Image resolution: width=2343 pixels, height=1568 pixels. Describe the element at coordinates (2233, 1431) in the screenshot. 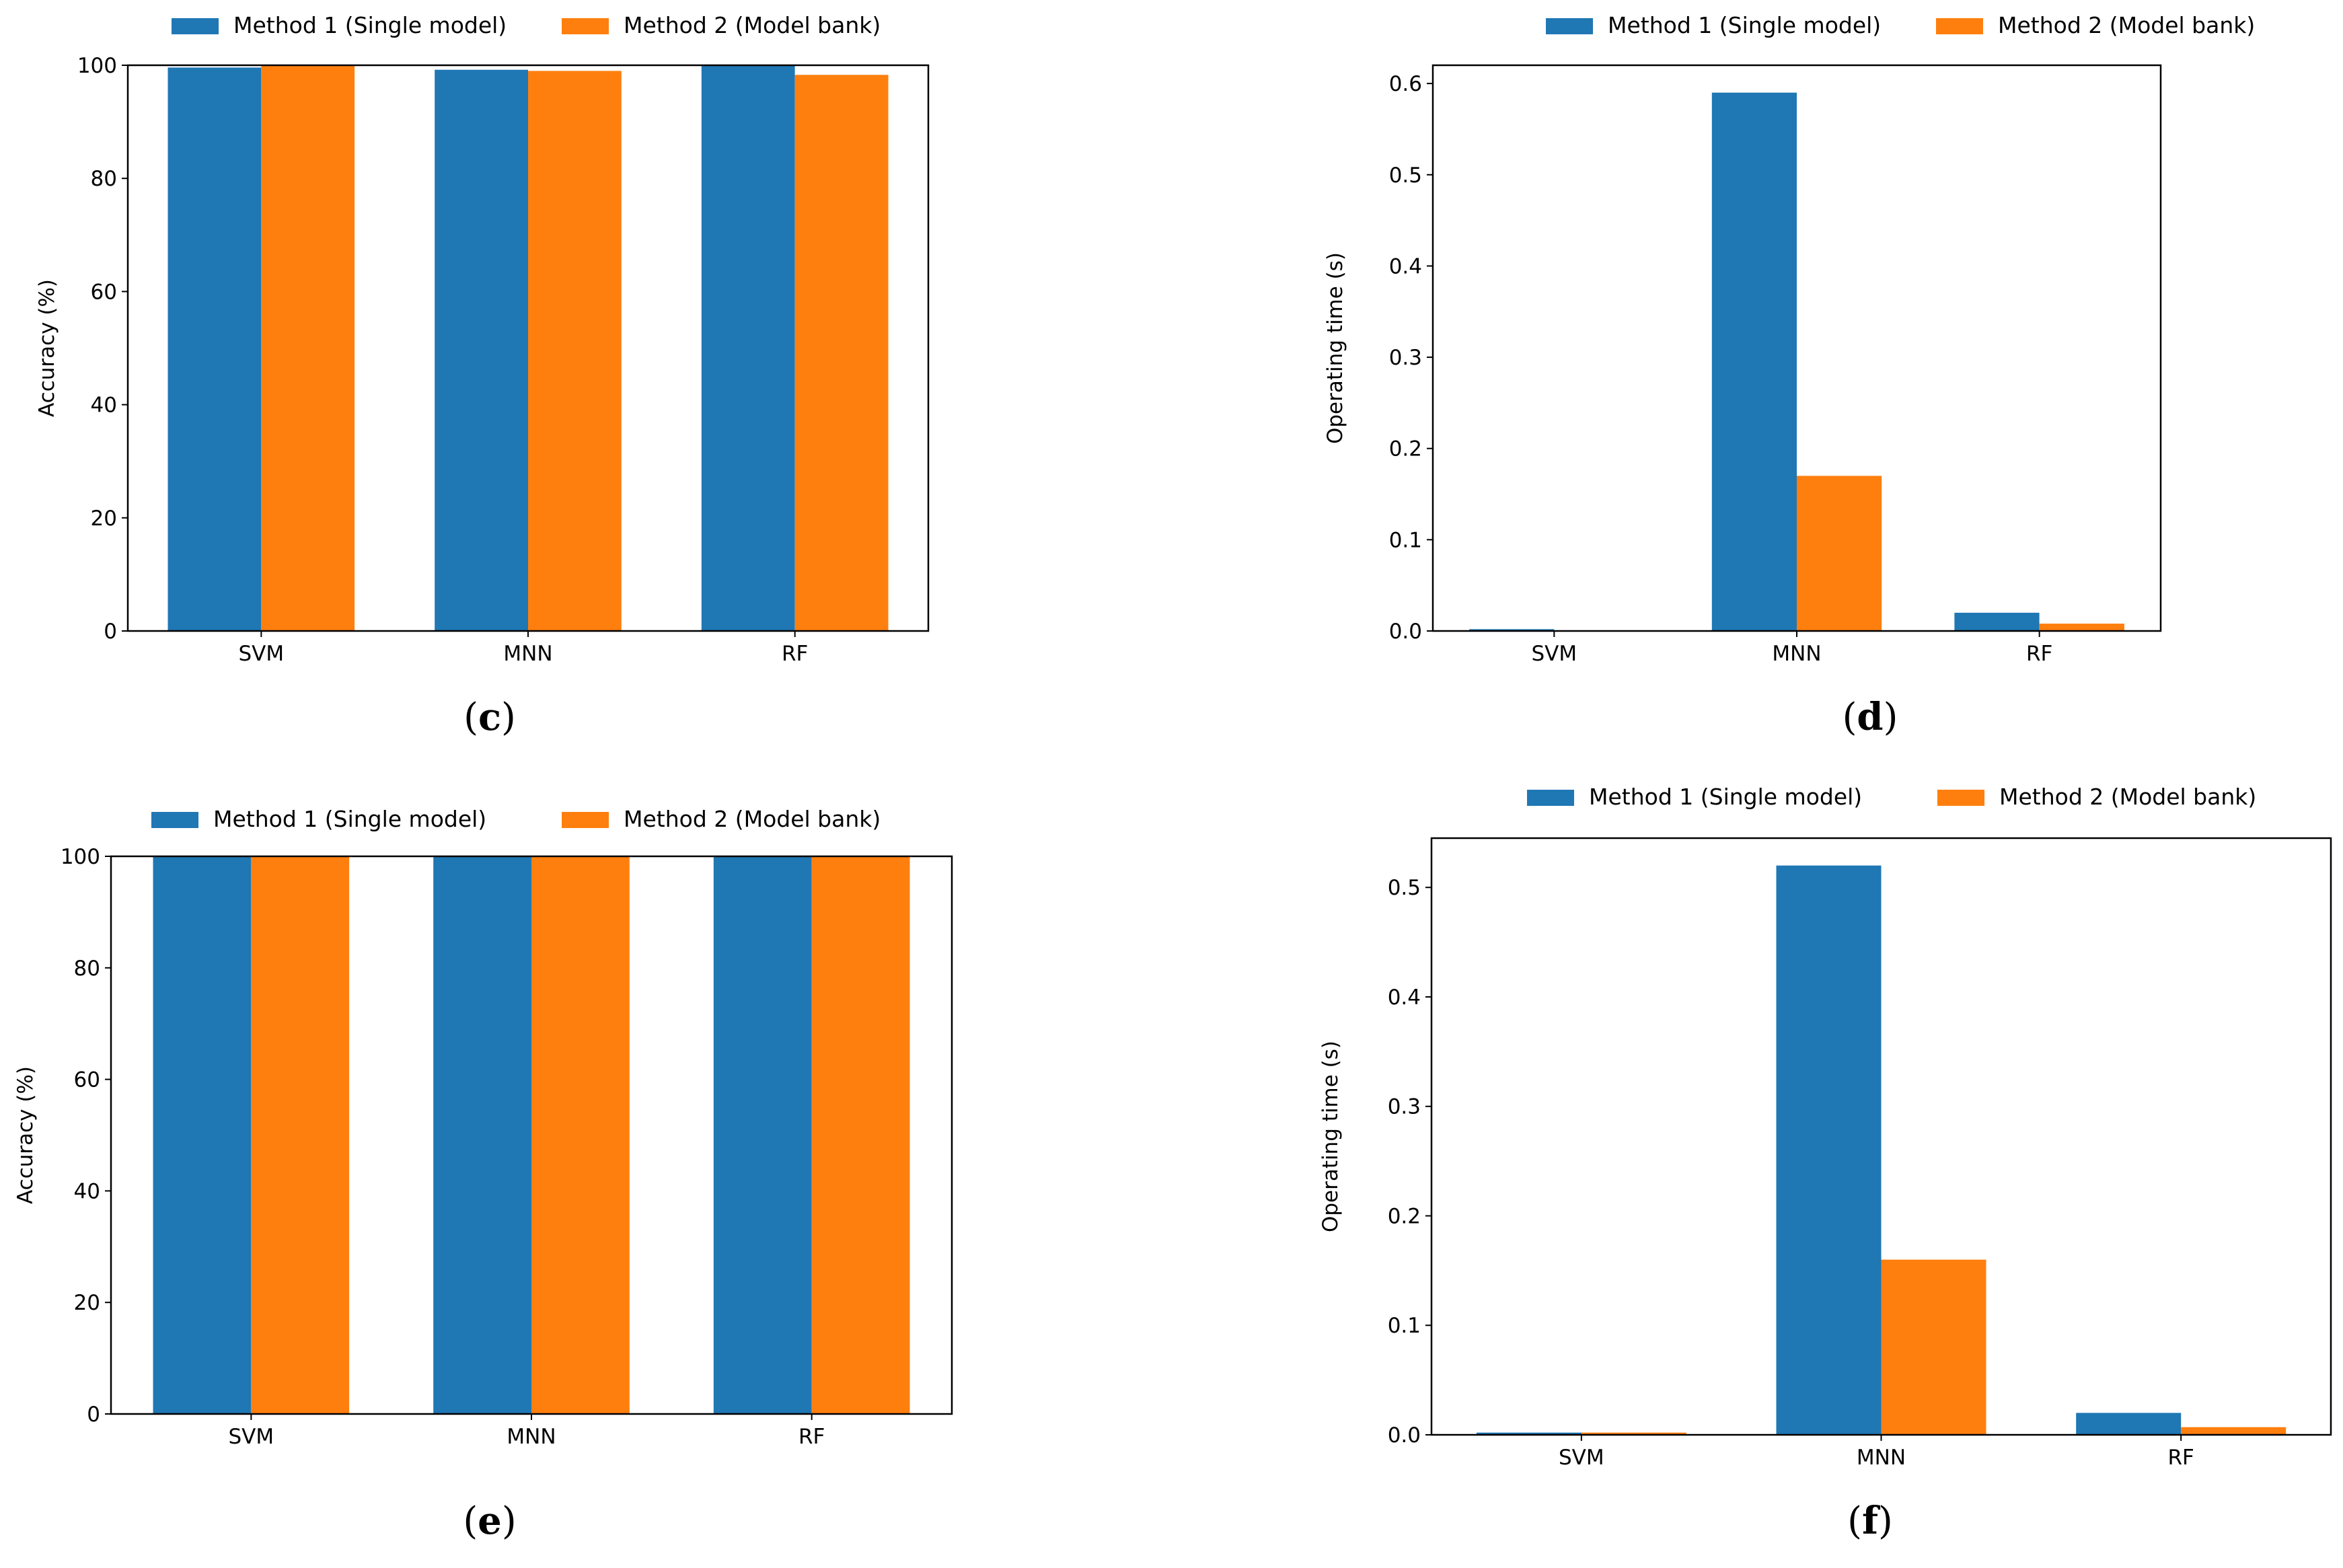

I see `bar-f-rf-series2` at that location.